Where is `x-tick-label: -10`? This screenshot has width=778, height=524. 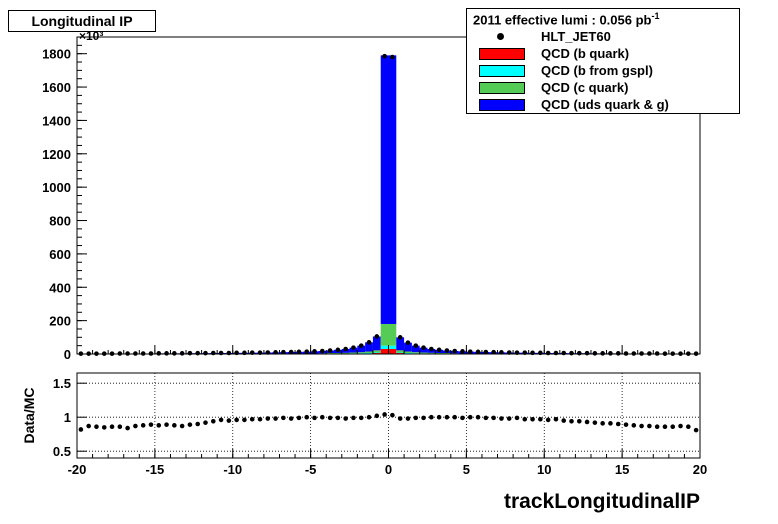 x-tick-label: -10 is located at coordinates (232, 469).